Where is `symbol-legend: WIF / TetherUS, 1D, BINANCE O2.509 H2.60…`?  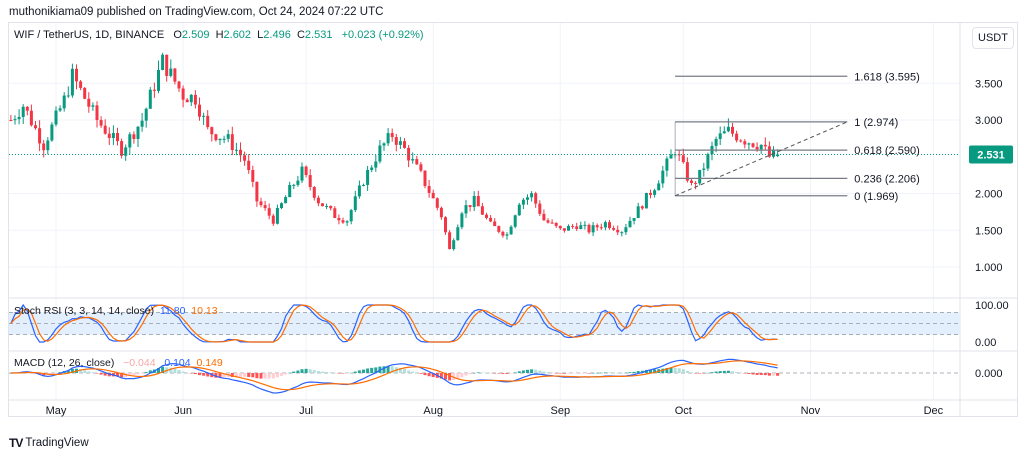 symbol-legend: WIF / TetherUS, 1D, BINANCE O2.509 H2.60… is located at coordinates (219, 35).